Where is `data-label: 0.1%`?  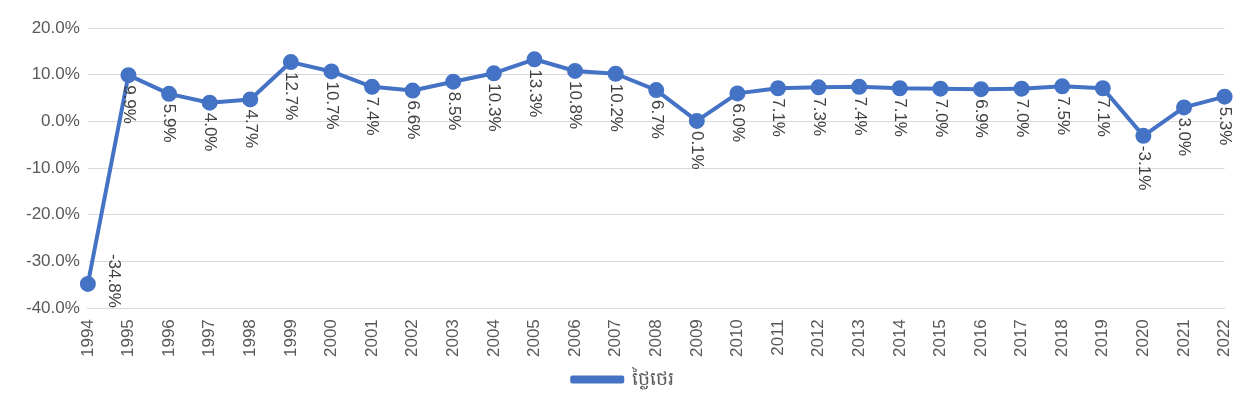 data-label: 0.1% is located at coordinates (698, 150).